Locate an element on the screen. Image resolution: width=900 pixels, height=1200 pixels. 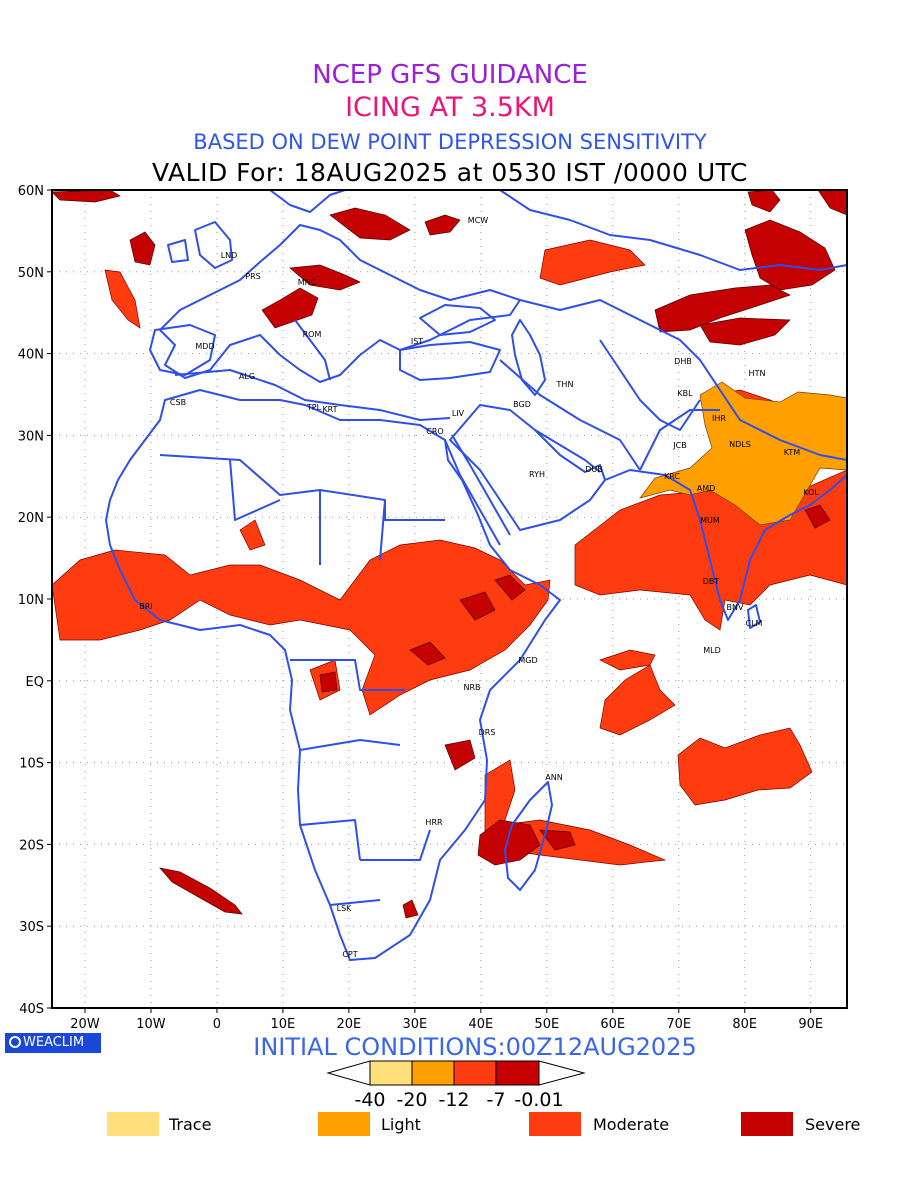
station-label: ALG is located at coordinates (247, 376).